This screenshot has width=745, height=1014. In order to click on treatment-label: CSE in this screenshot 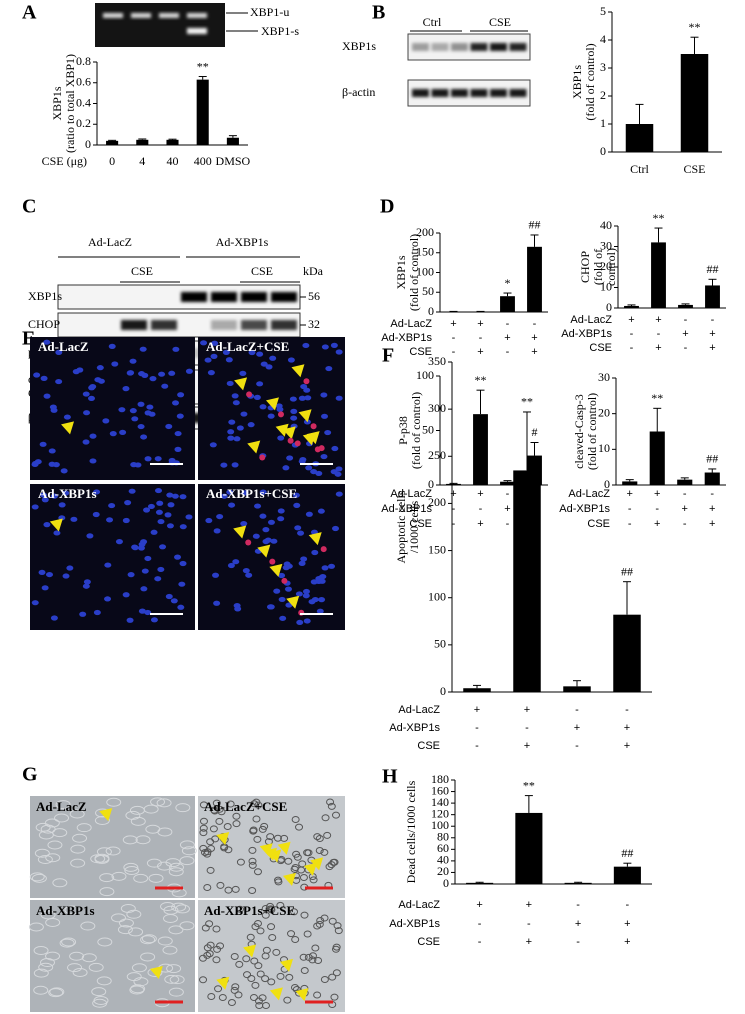, I will do `click(142, 271)`.